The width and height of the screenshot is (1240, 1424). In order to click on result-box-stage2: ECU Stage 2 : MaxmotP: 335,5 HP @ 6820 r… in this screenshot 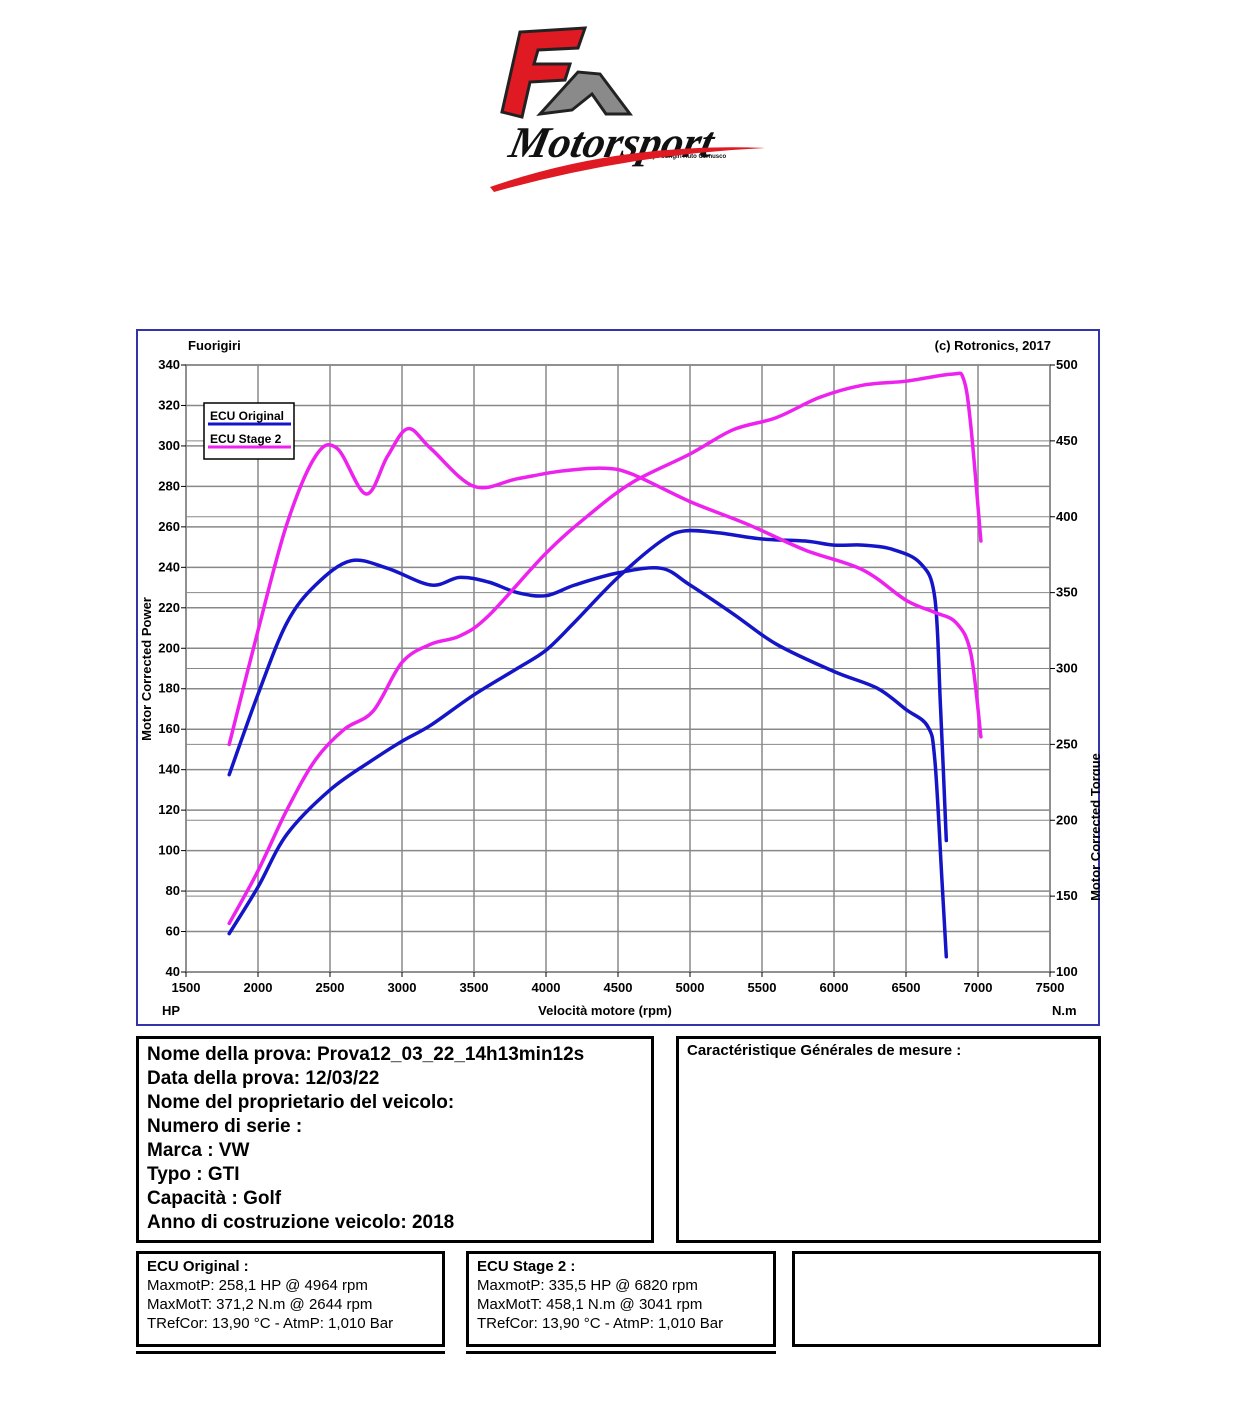, I will do `click(621, 1299)`.